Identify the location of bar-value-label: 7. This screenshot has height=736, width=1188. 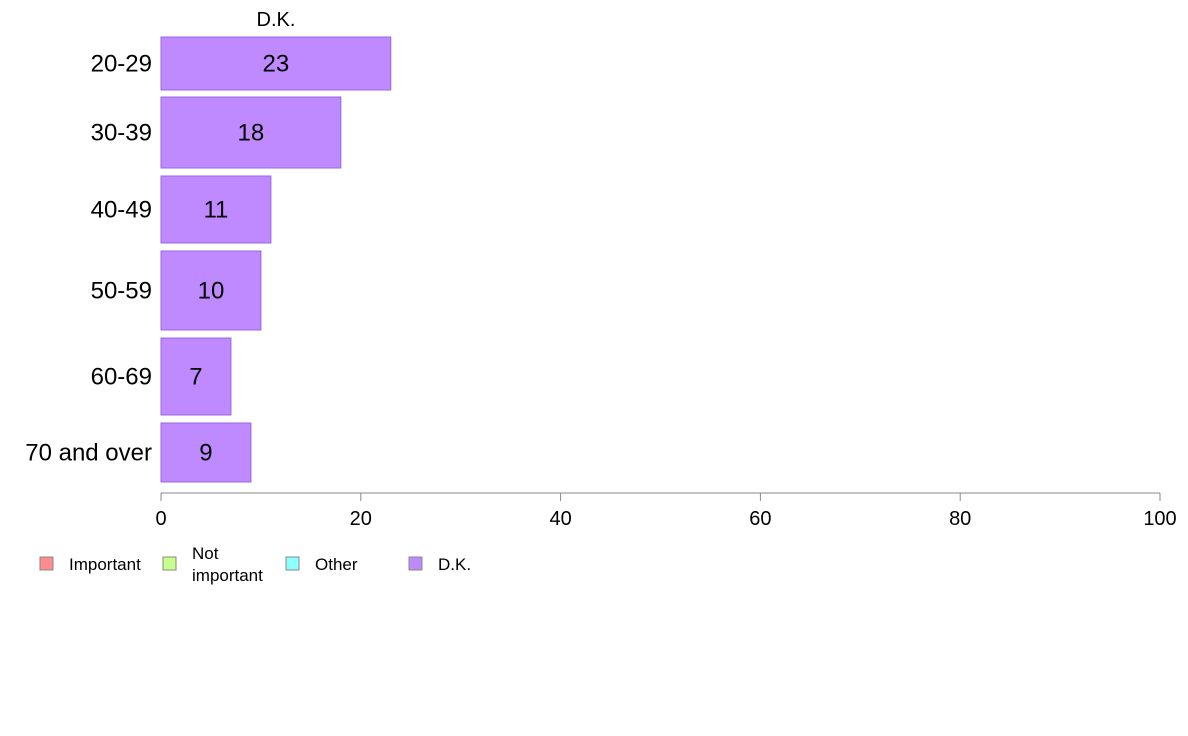
(195, 377).